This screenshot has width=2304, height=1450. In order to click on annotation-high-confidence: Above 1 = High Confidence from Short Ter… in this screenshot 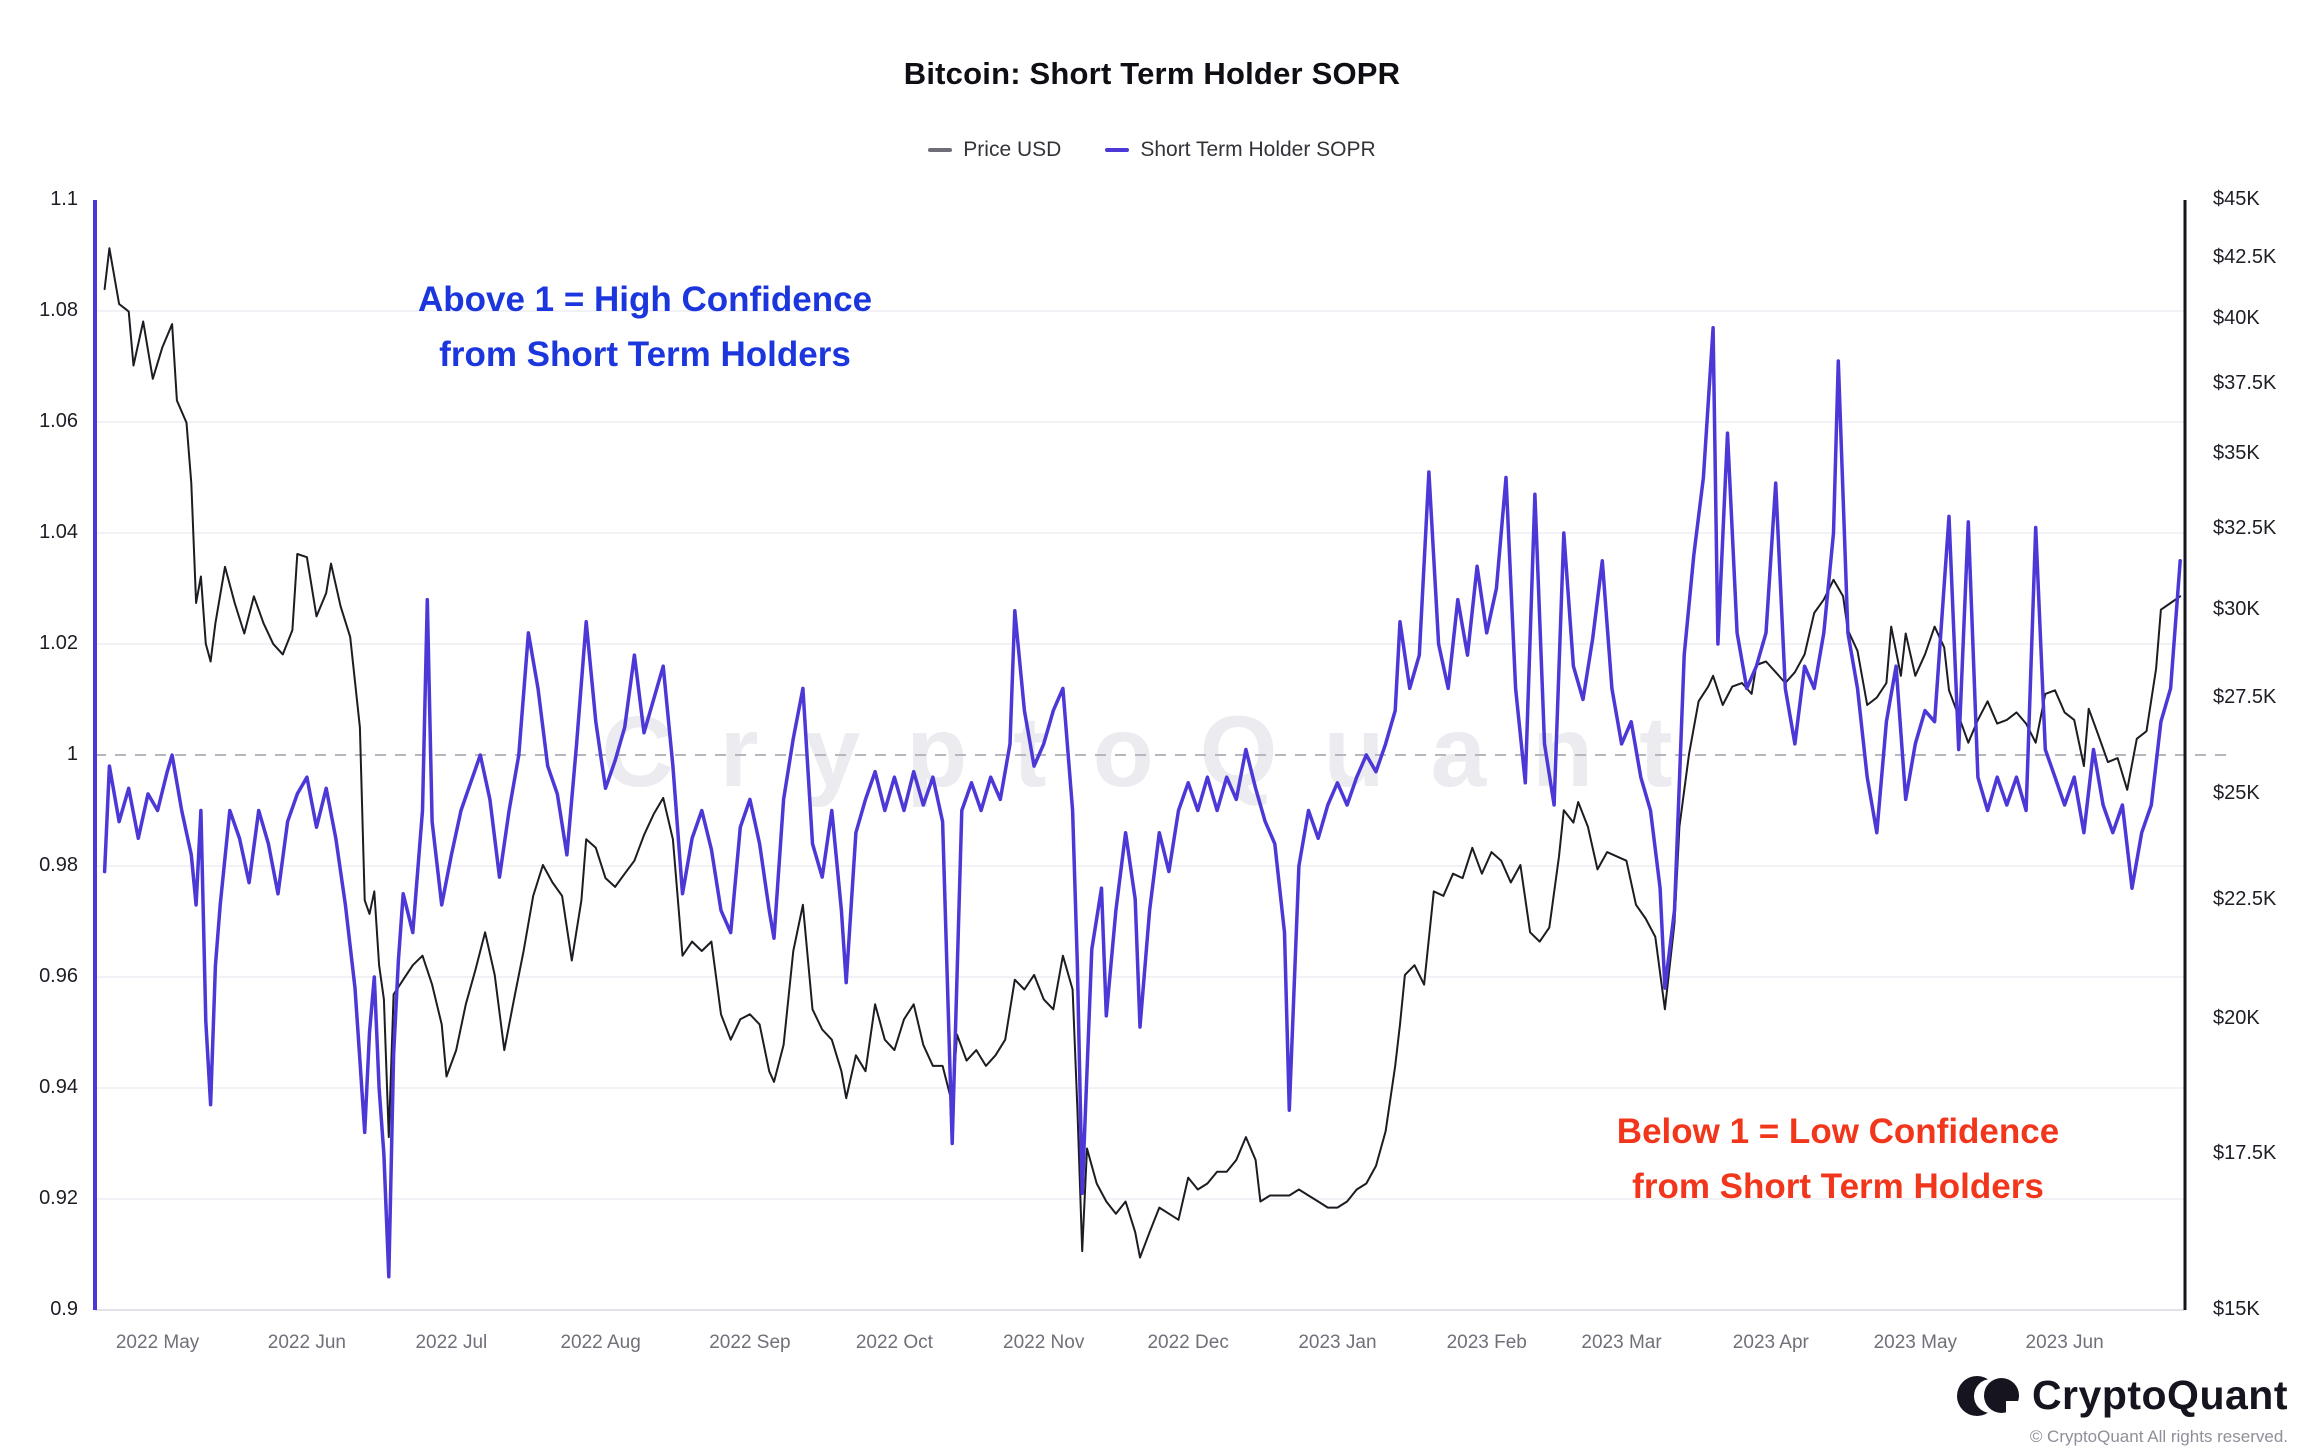, I will do `click(645, 327)`.